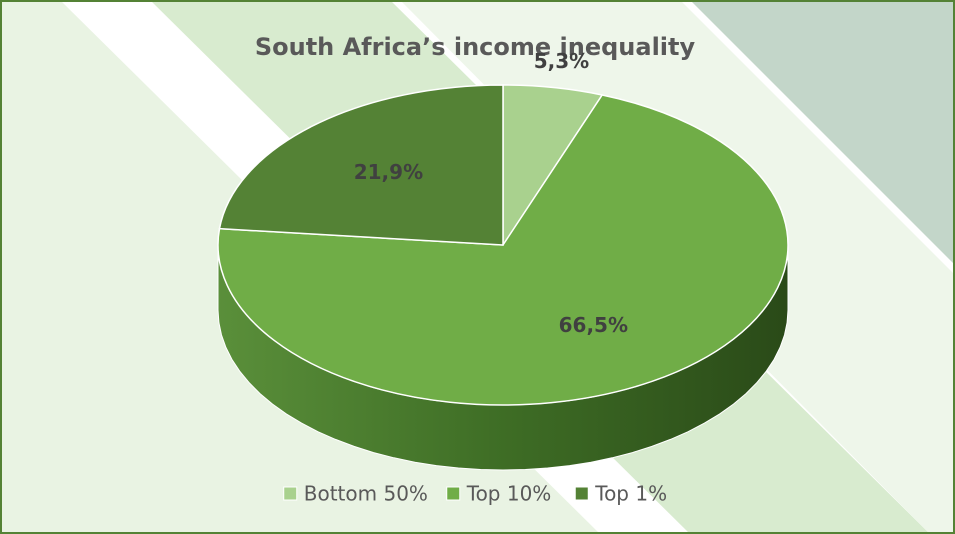 The height and width of the screenshot is (534, 955). Describe the element at coordinates (475, 47) in the screenshot. I see `chart-title: South Africa’s income inequality` at that location.